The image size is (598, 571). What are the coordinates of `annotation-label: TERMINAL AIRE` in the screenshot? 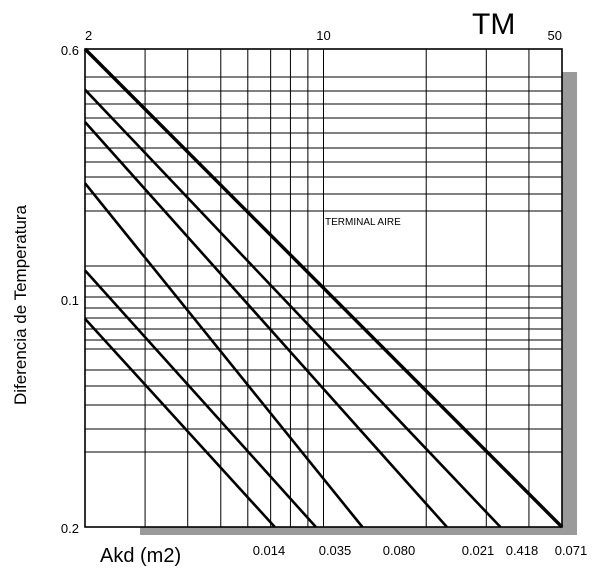 It's located at (363, 222).